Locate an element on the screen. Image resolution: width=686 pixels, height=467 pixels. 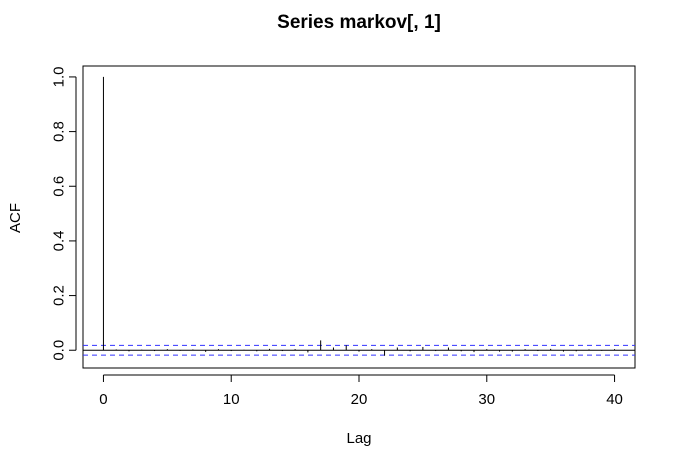
y-tick-label: 0.4 is located at coordinates (59, 240).